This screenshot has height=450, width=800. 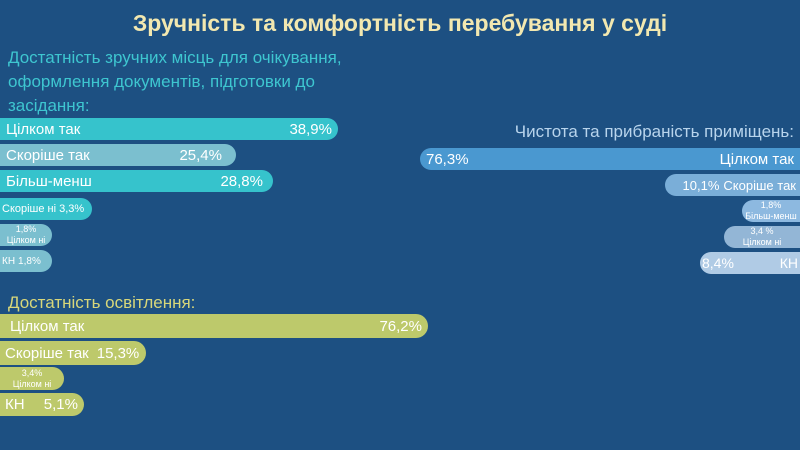 I want to click on cleanliness-bar-rather-yes: 10,1% Скоріше так, so click(x=732, y=185).